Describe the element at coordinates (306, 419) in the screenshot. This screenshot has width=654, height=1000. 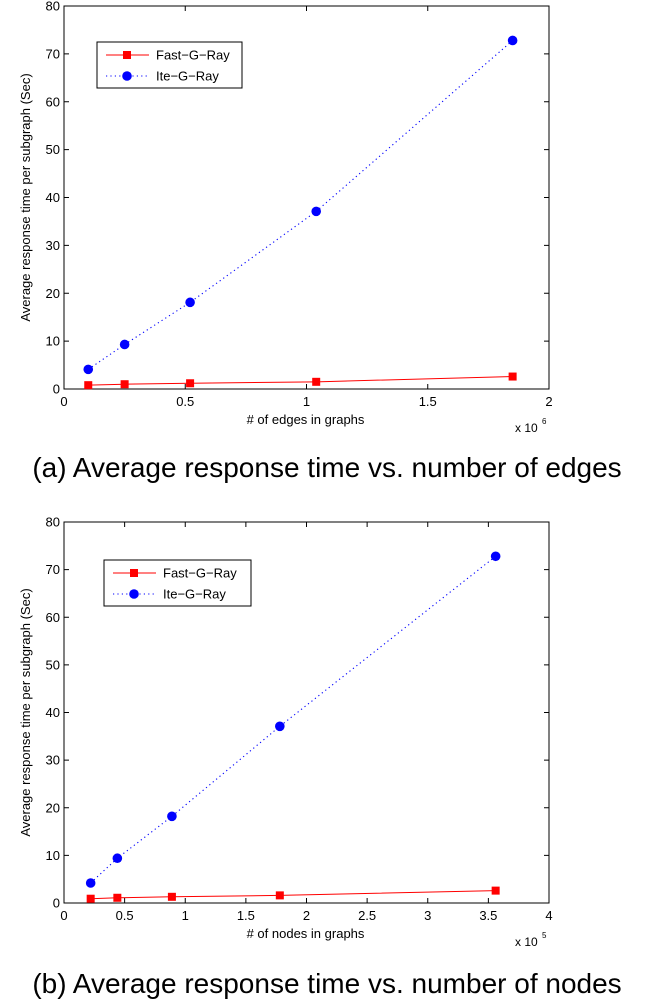
I see `x-axis-label: # of edges in graphs` at that location.